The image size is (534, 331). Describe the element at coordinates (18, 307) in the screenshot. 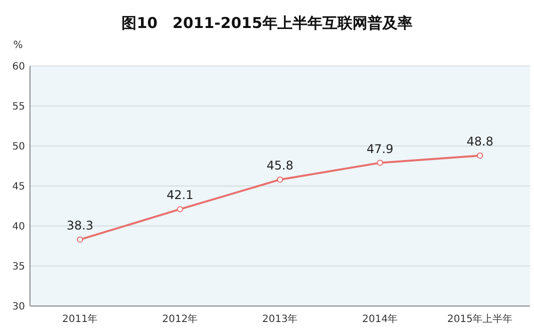

I see `y-tick-label: 30` at that location.